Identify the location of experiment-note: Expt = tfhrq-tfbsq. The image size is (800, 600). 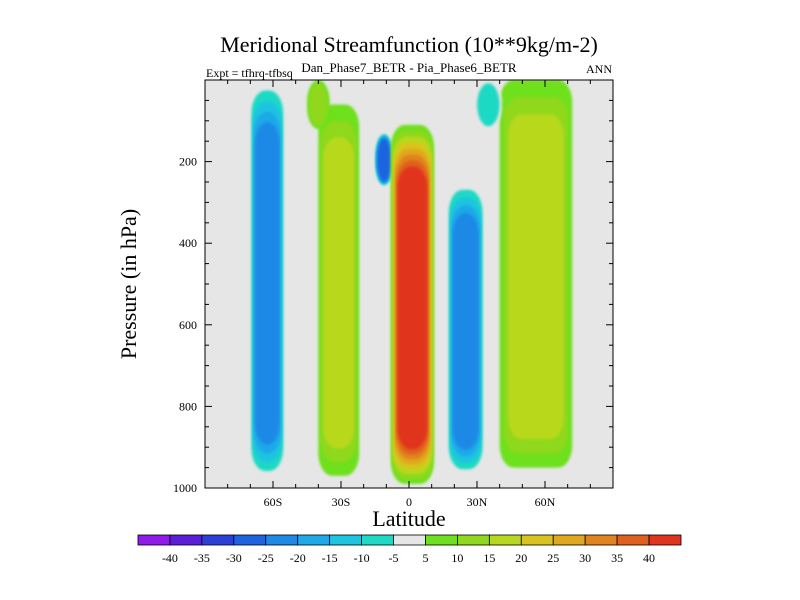
(249, 73).